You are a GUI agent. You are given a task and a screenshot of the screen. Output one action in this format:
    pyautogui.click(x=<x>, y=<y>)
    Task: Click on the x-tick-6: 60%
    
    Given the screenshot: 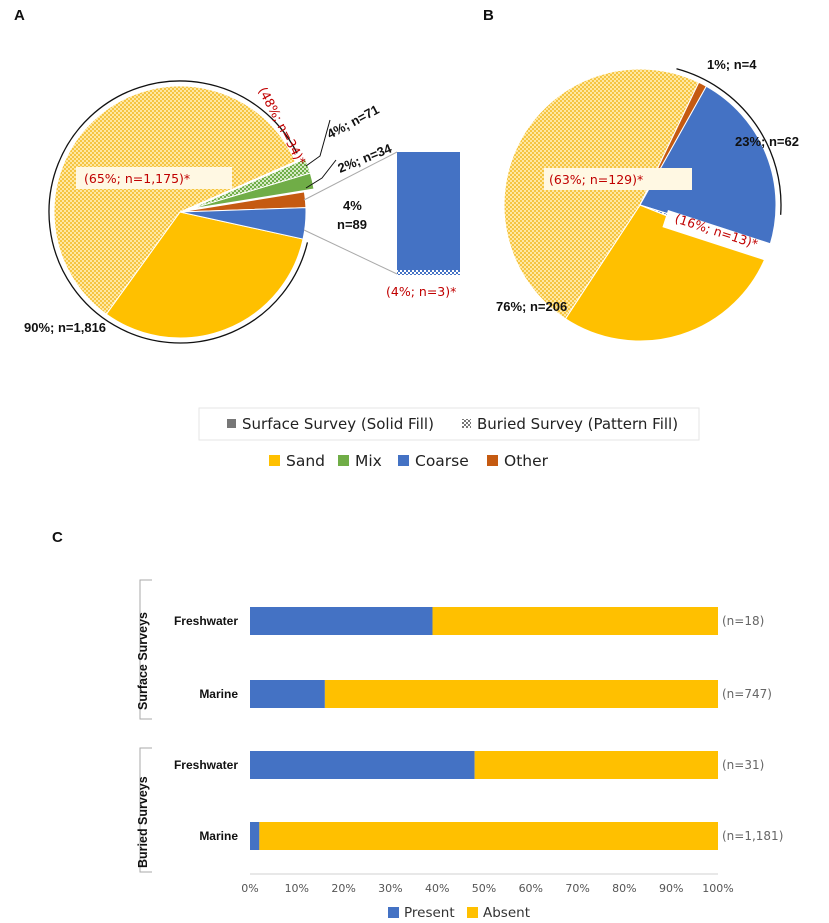 What is the action you would take?
    pyautogui.click(x=531, y=888)
    